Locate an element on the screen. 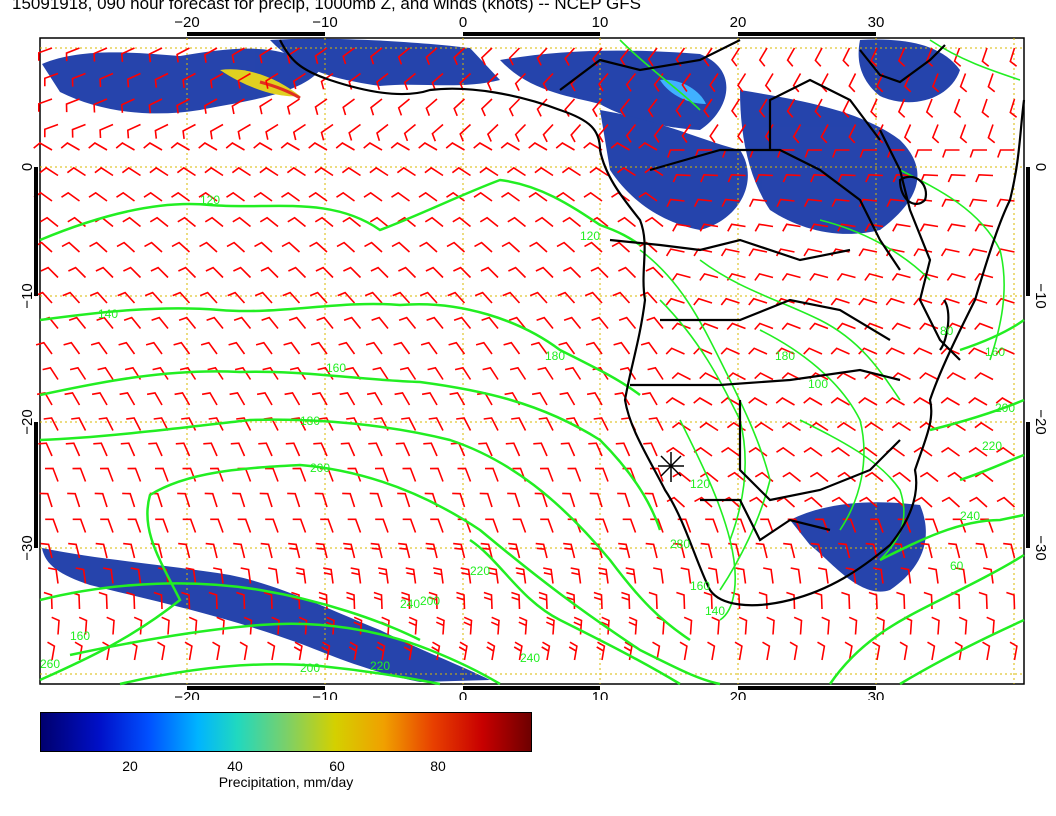 This screenshot has width=1056, height=816. lat-tick-label: 0 is located at coordinates (1040, 167).